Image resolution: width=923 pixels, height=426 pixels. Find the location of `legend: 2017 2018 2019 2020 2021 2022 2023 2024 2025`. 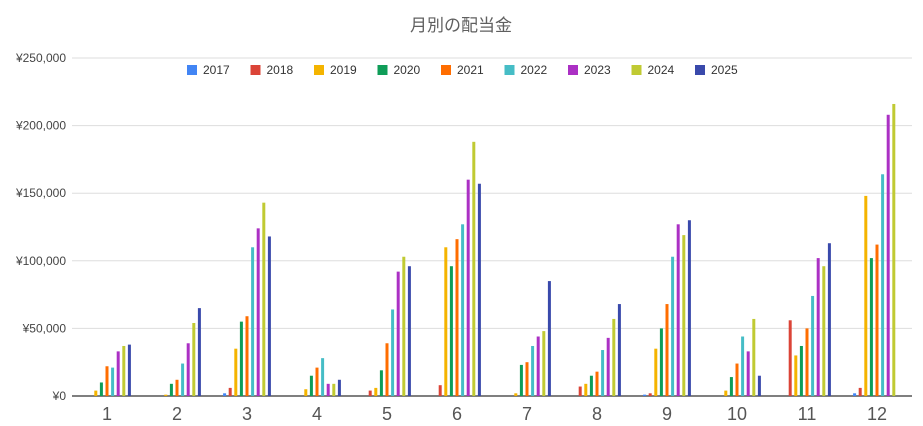

legend: 2017 2018 2019 2020 2021 2022 2023 2024 2025 is located at coordinates (462, 70).